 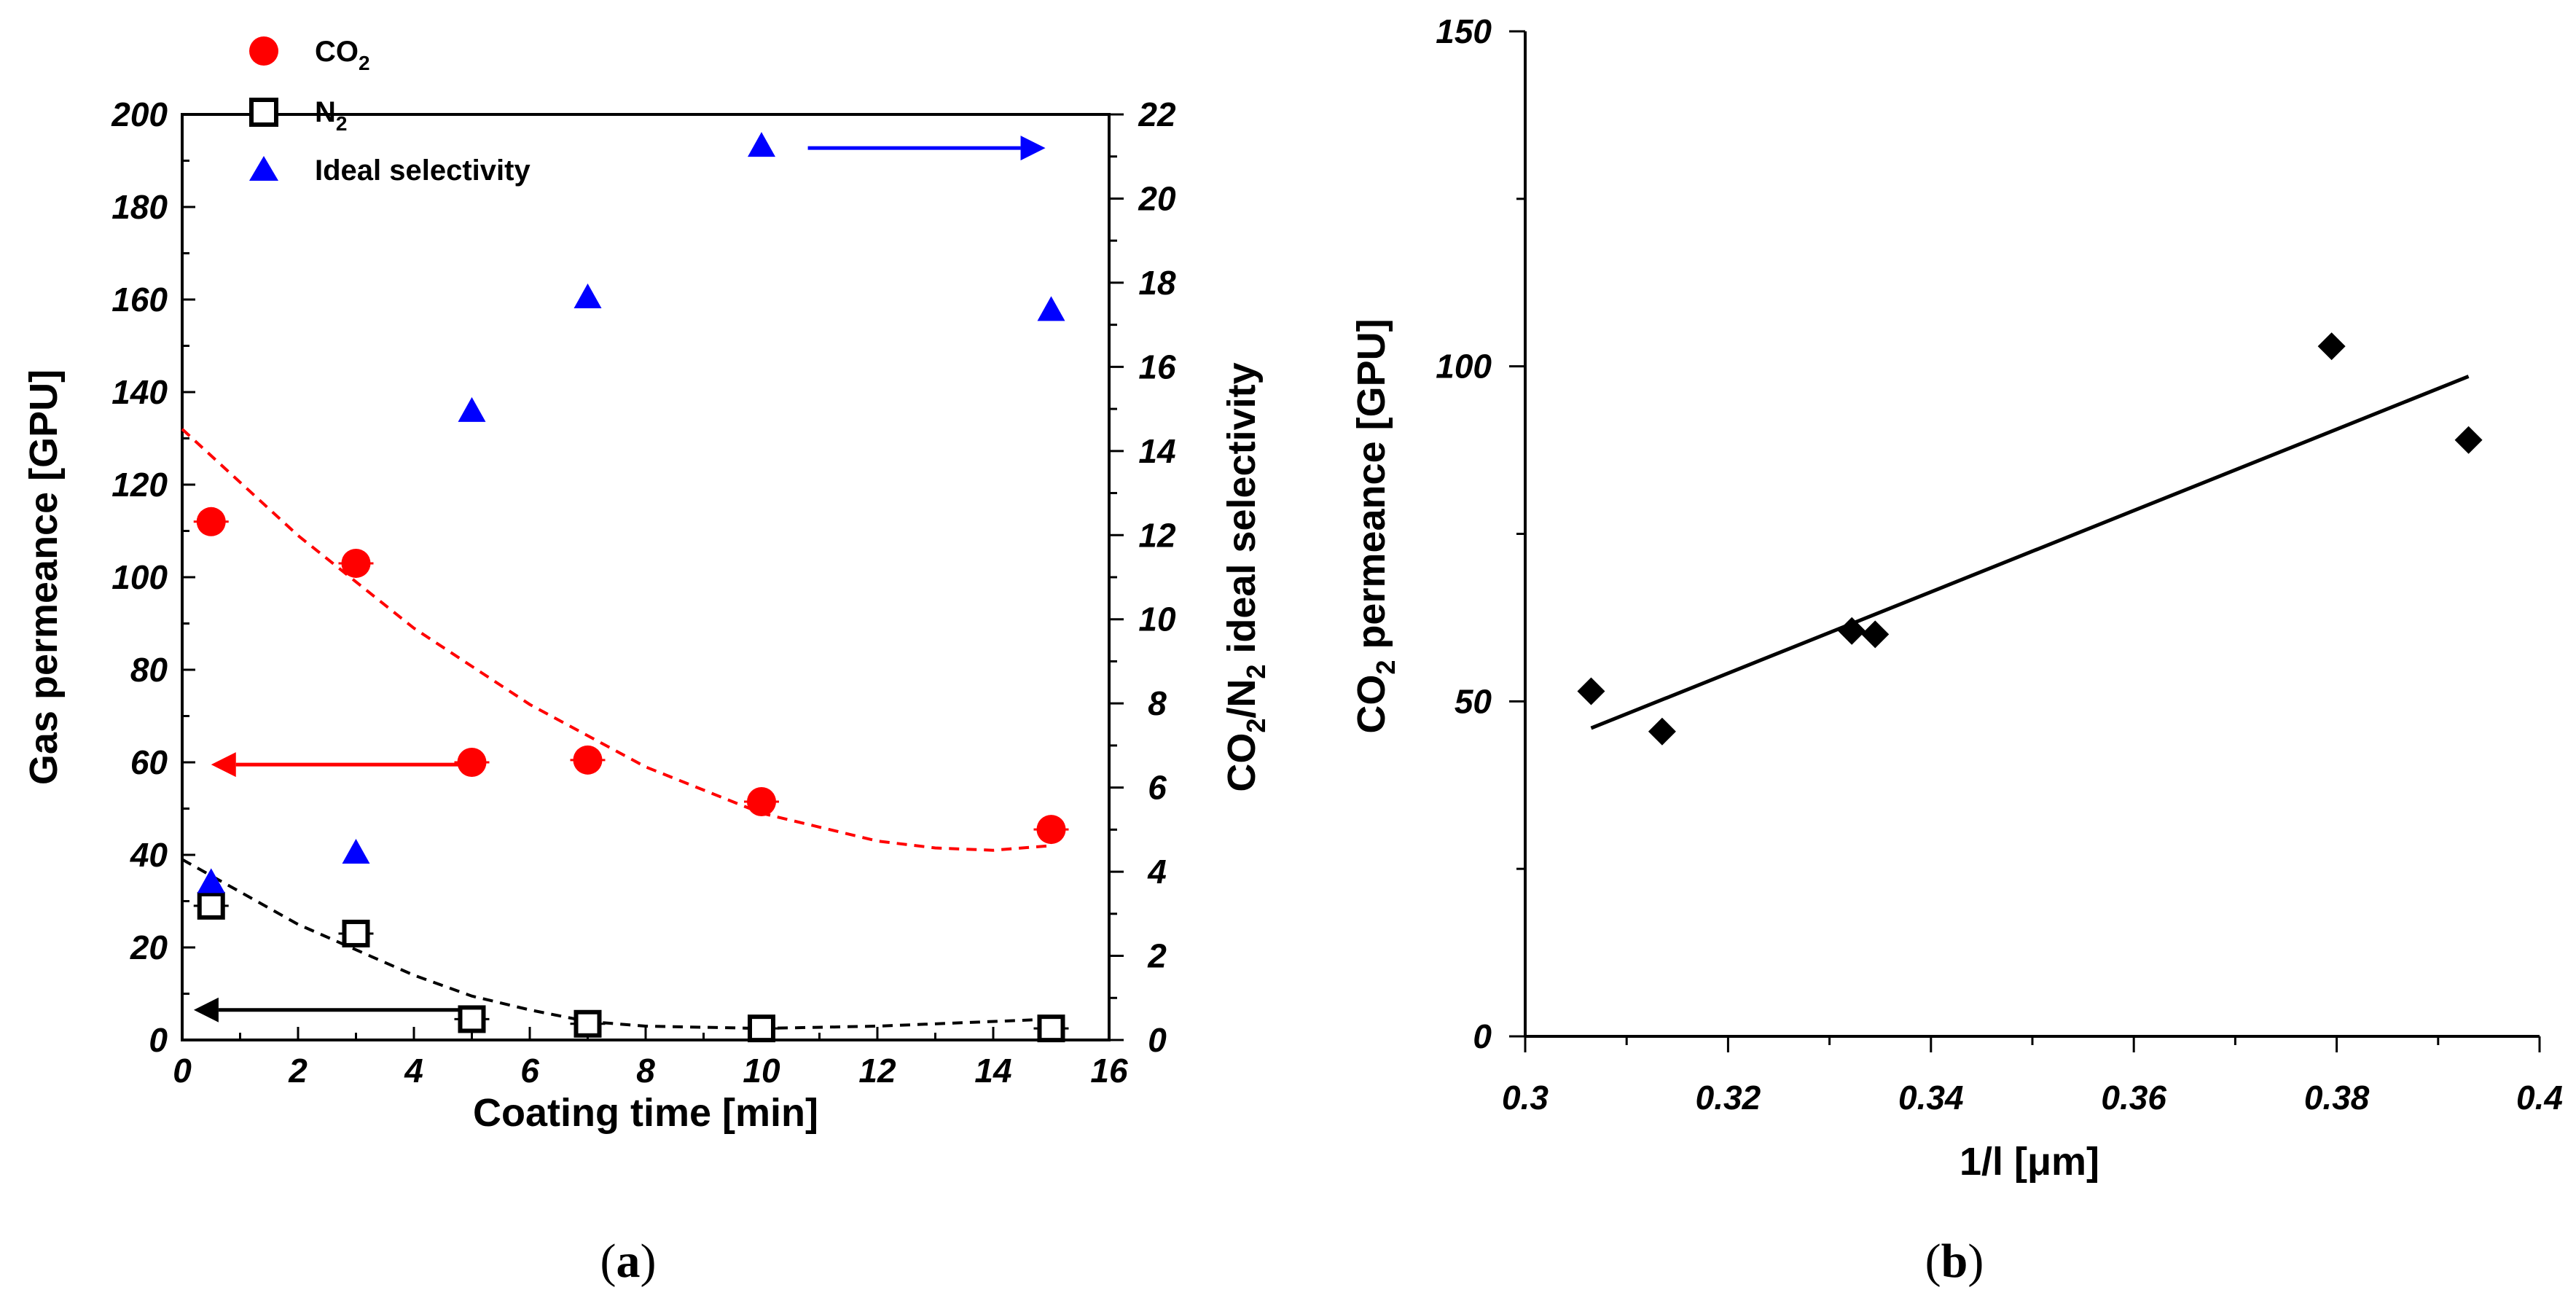 What do you see at coordinates (263, 113) in the screenshot?
I see `legend-marker-n2` at bounding box center [263, 113].